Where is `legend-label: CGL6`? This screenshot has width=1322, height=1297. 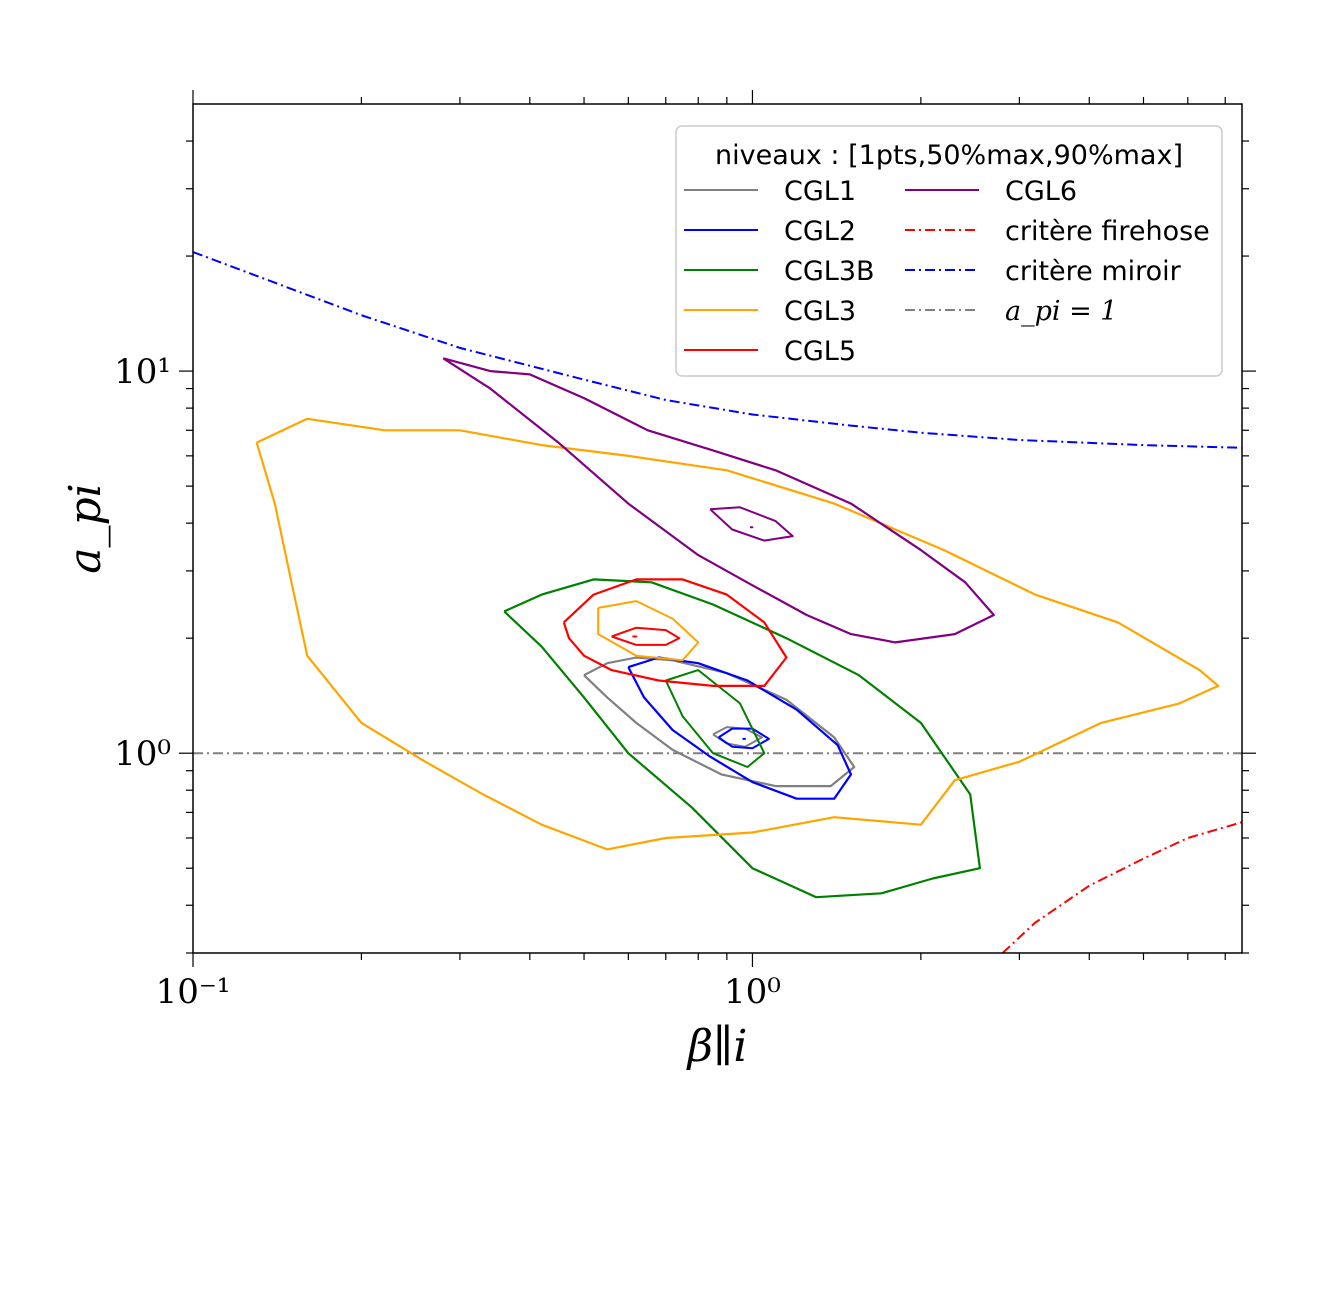
legend-label: CGL6 is located at coordinates (1041, 191).